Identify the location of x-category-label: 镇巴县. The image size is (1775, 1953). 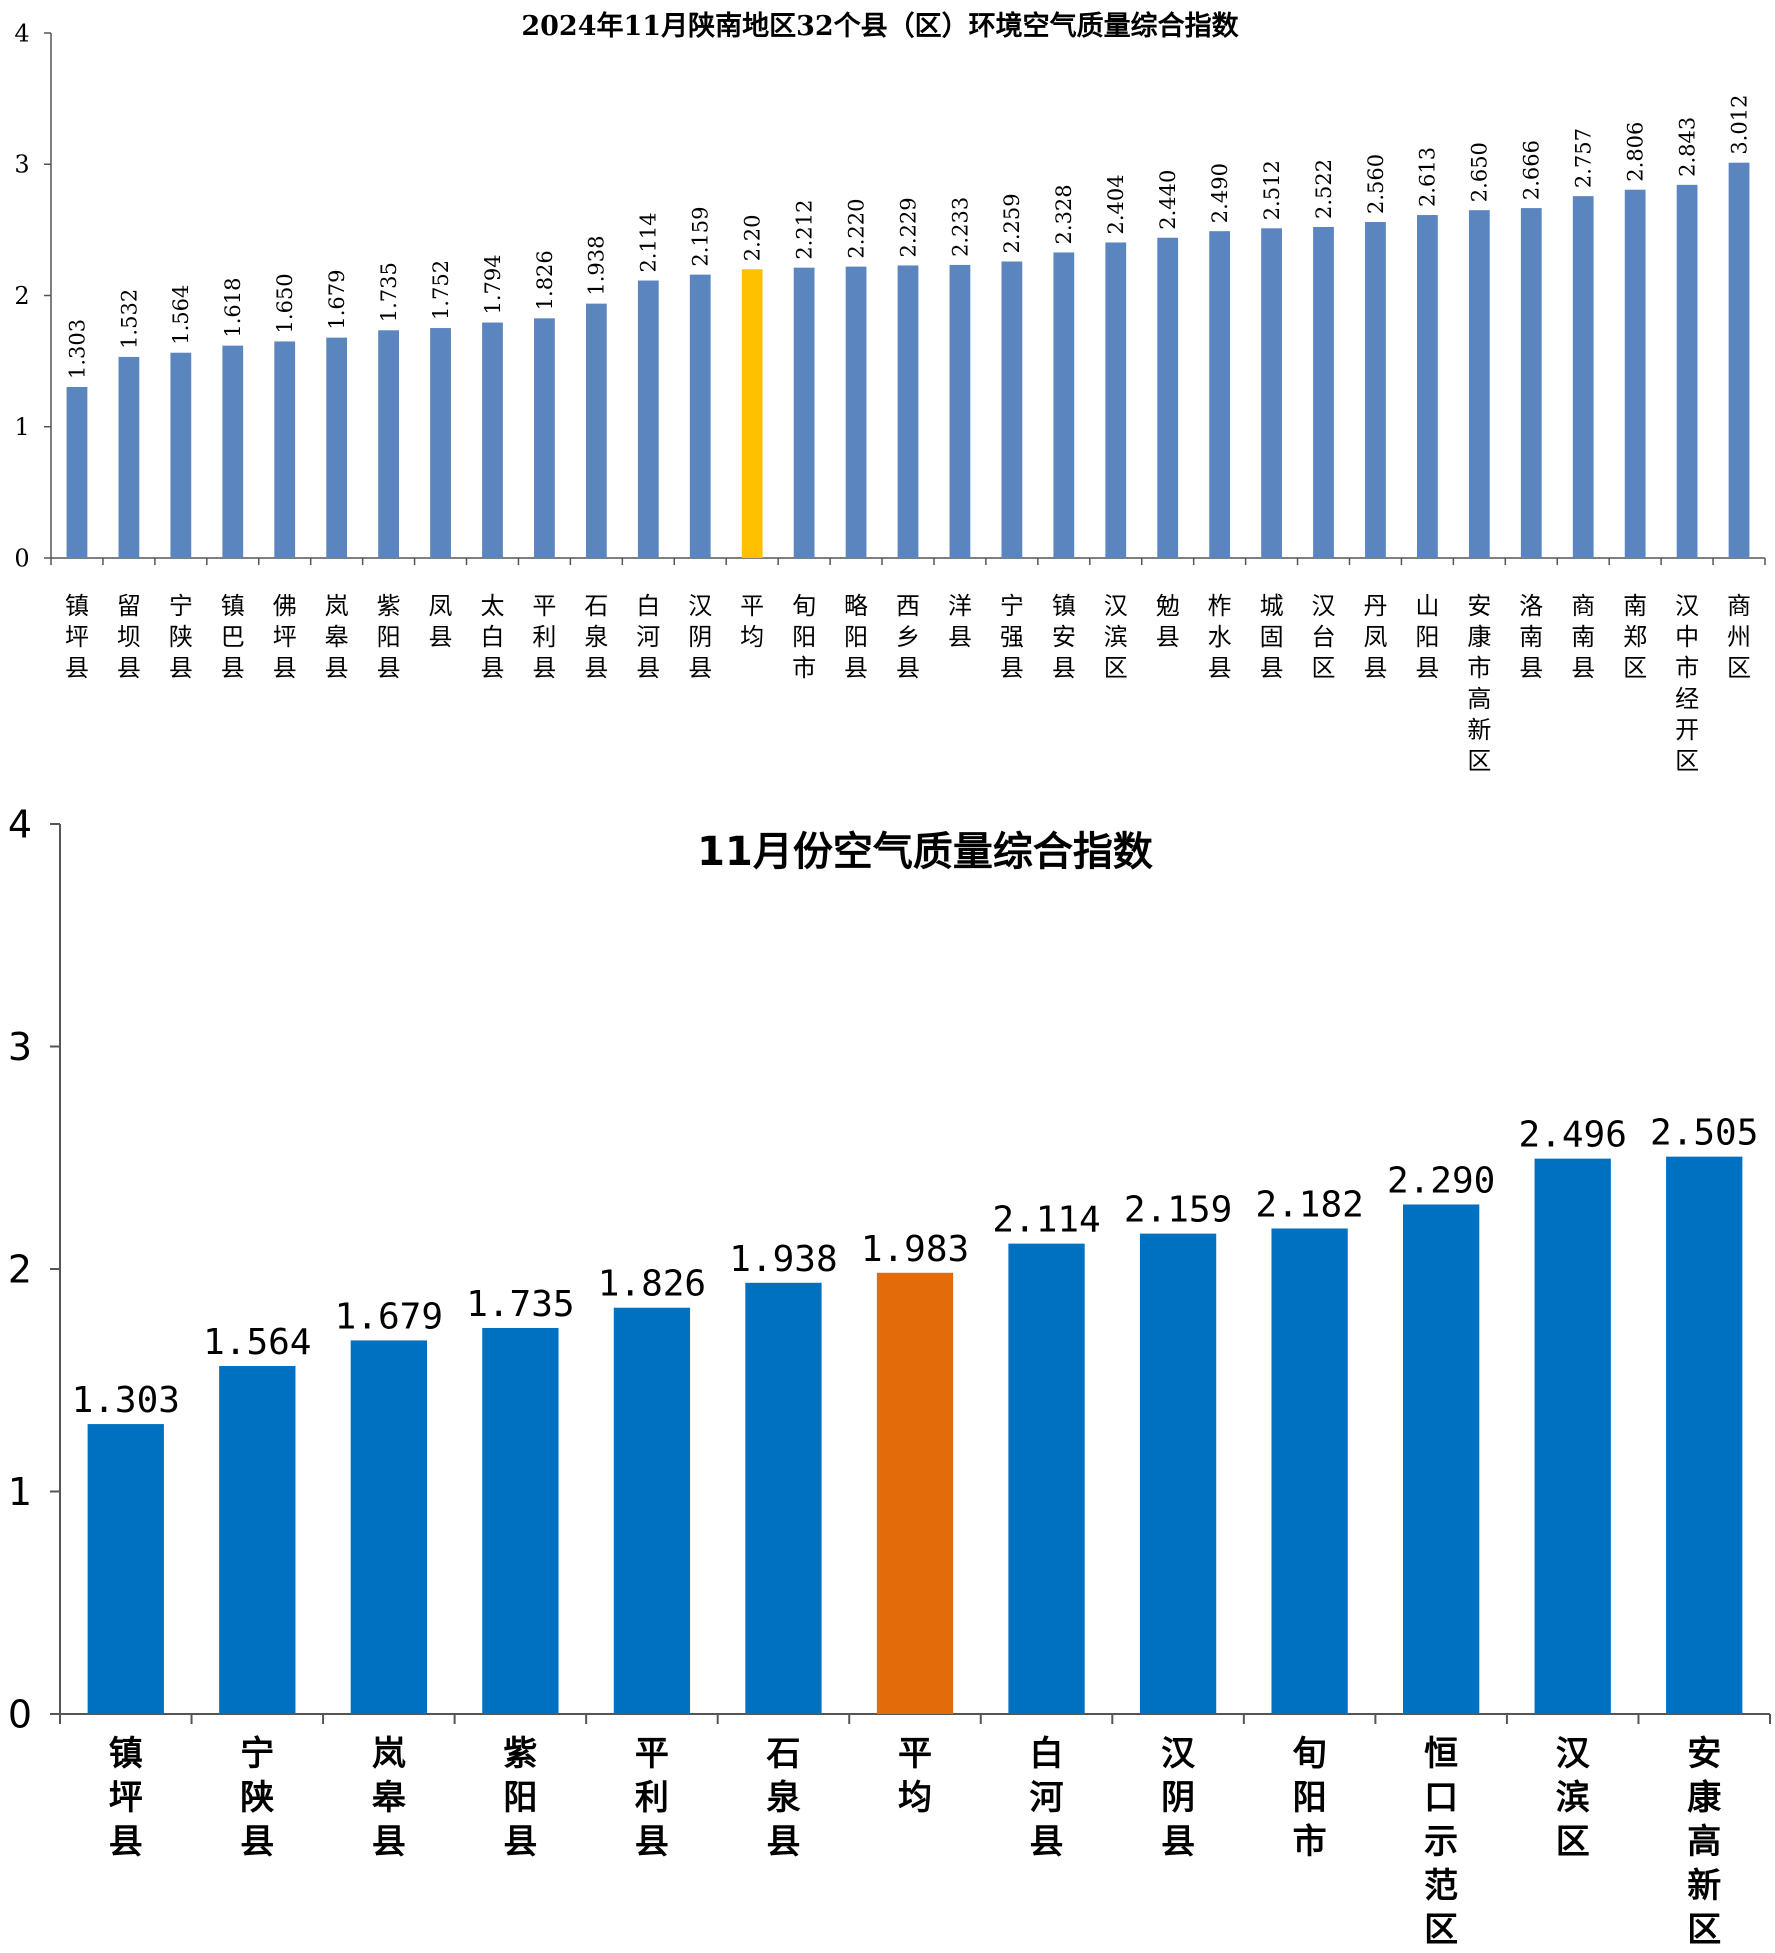
(233, 637).